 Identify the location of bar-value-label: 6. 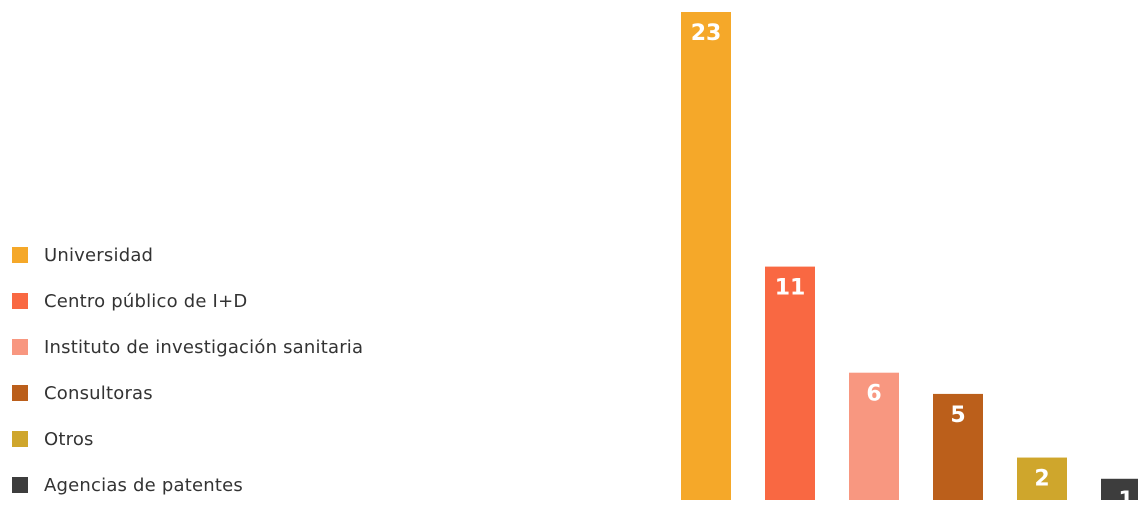
(873, 394).